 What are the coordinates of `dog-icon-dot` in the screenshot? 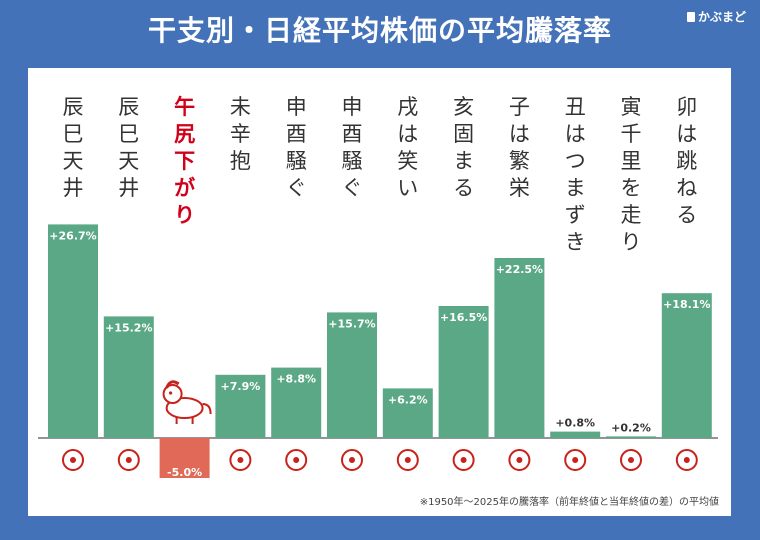 It's located at (407, 460).